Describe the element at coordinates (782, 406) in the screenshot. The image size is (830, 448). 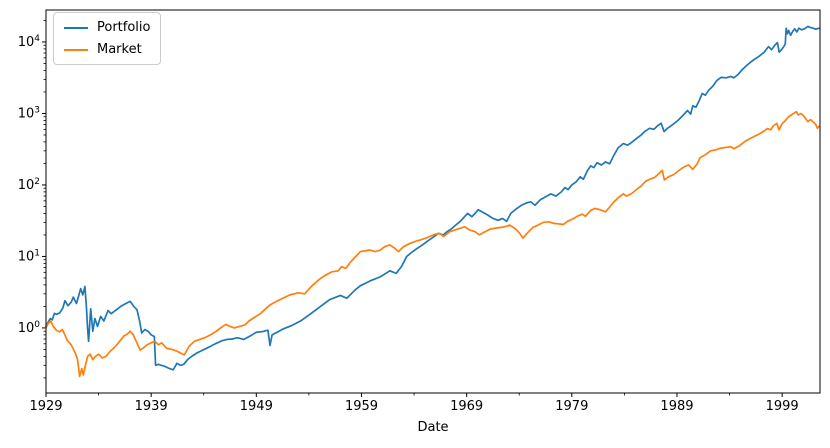
I see `x-tick-label: 1999` at that location.